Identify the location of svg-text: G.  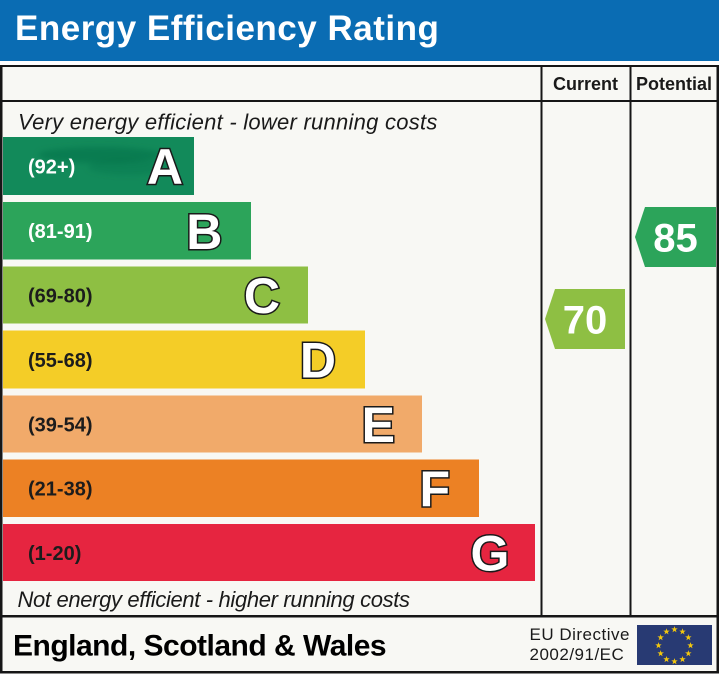
(489, 554).